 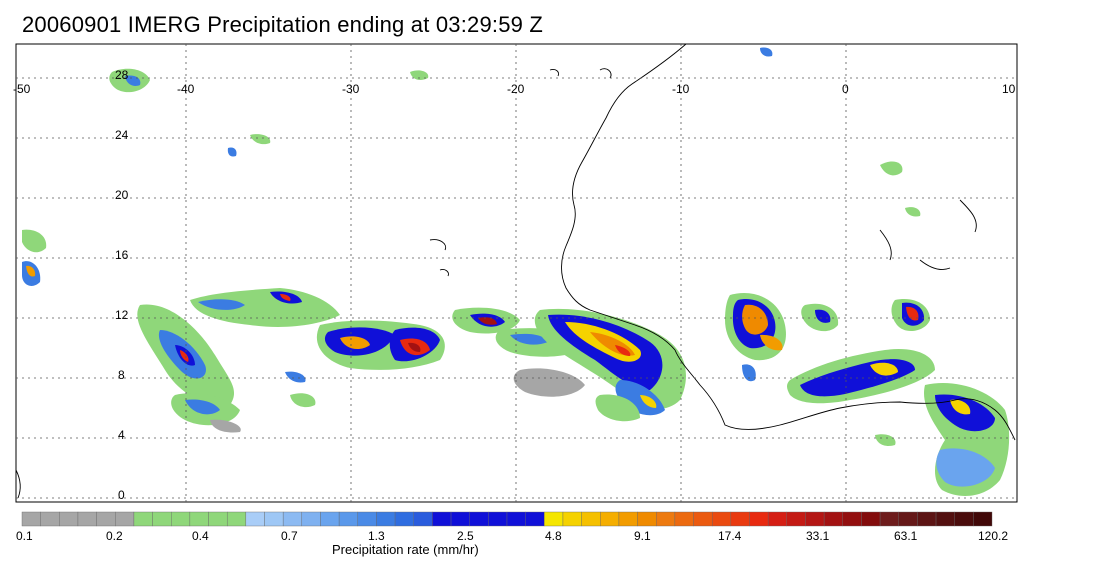 What do you see at coordinates (376, 536) in the screenshot?
I see `colorbar-tick-label: 1.3` at bounding box center [376, 536].